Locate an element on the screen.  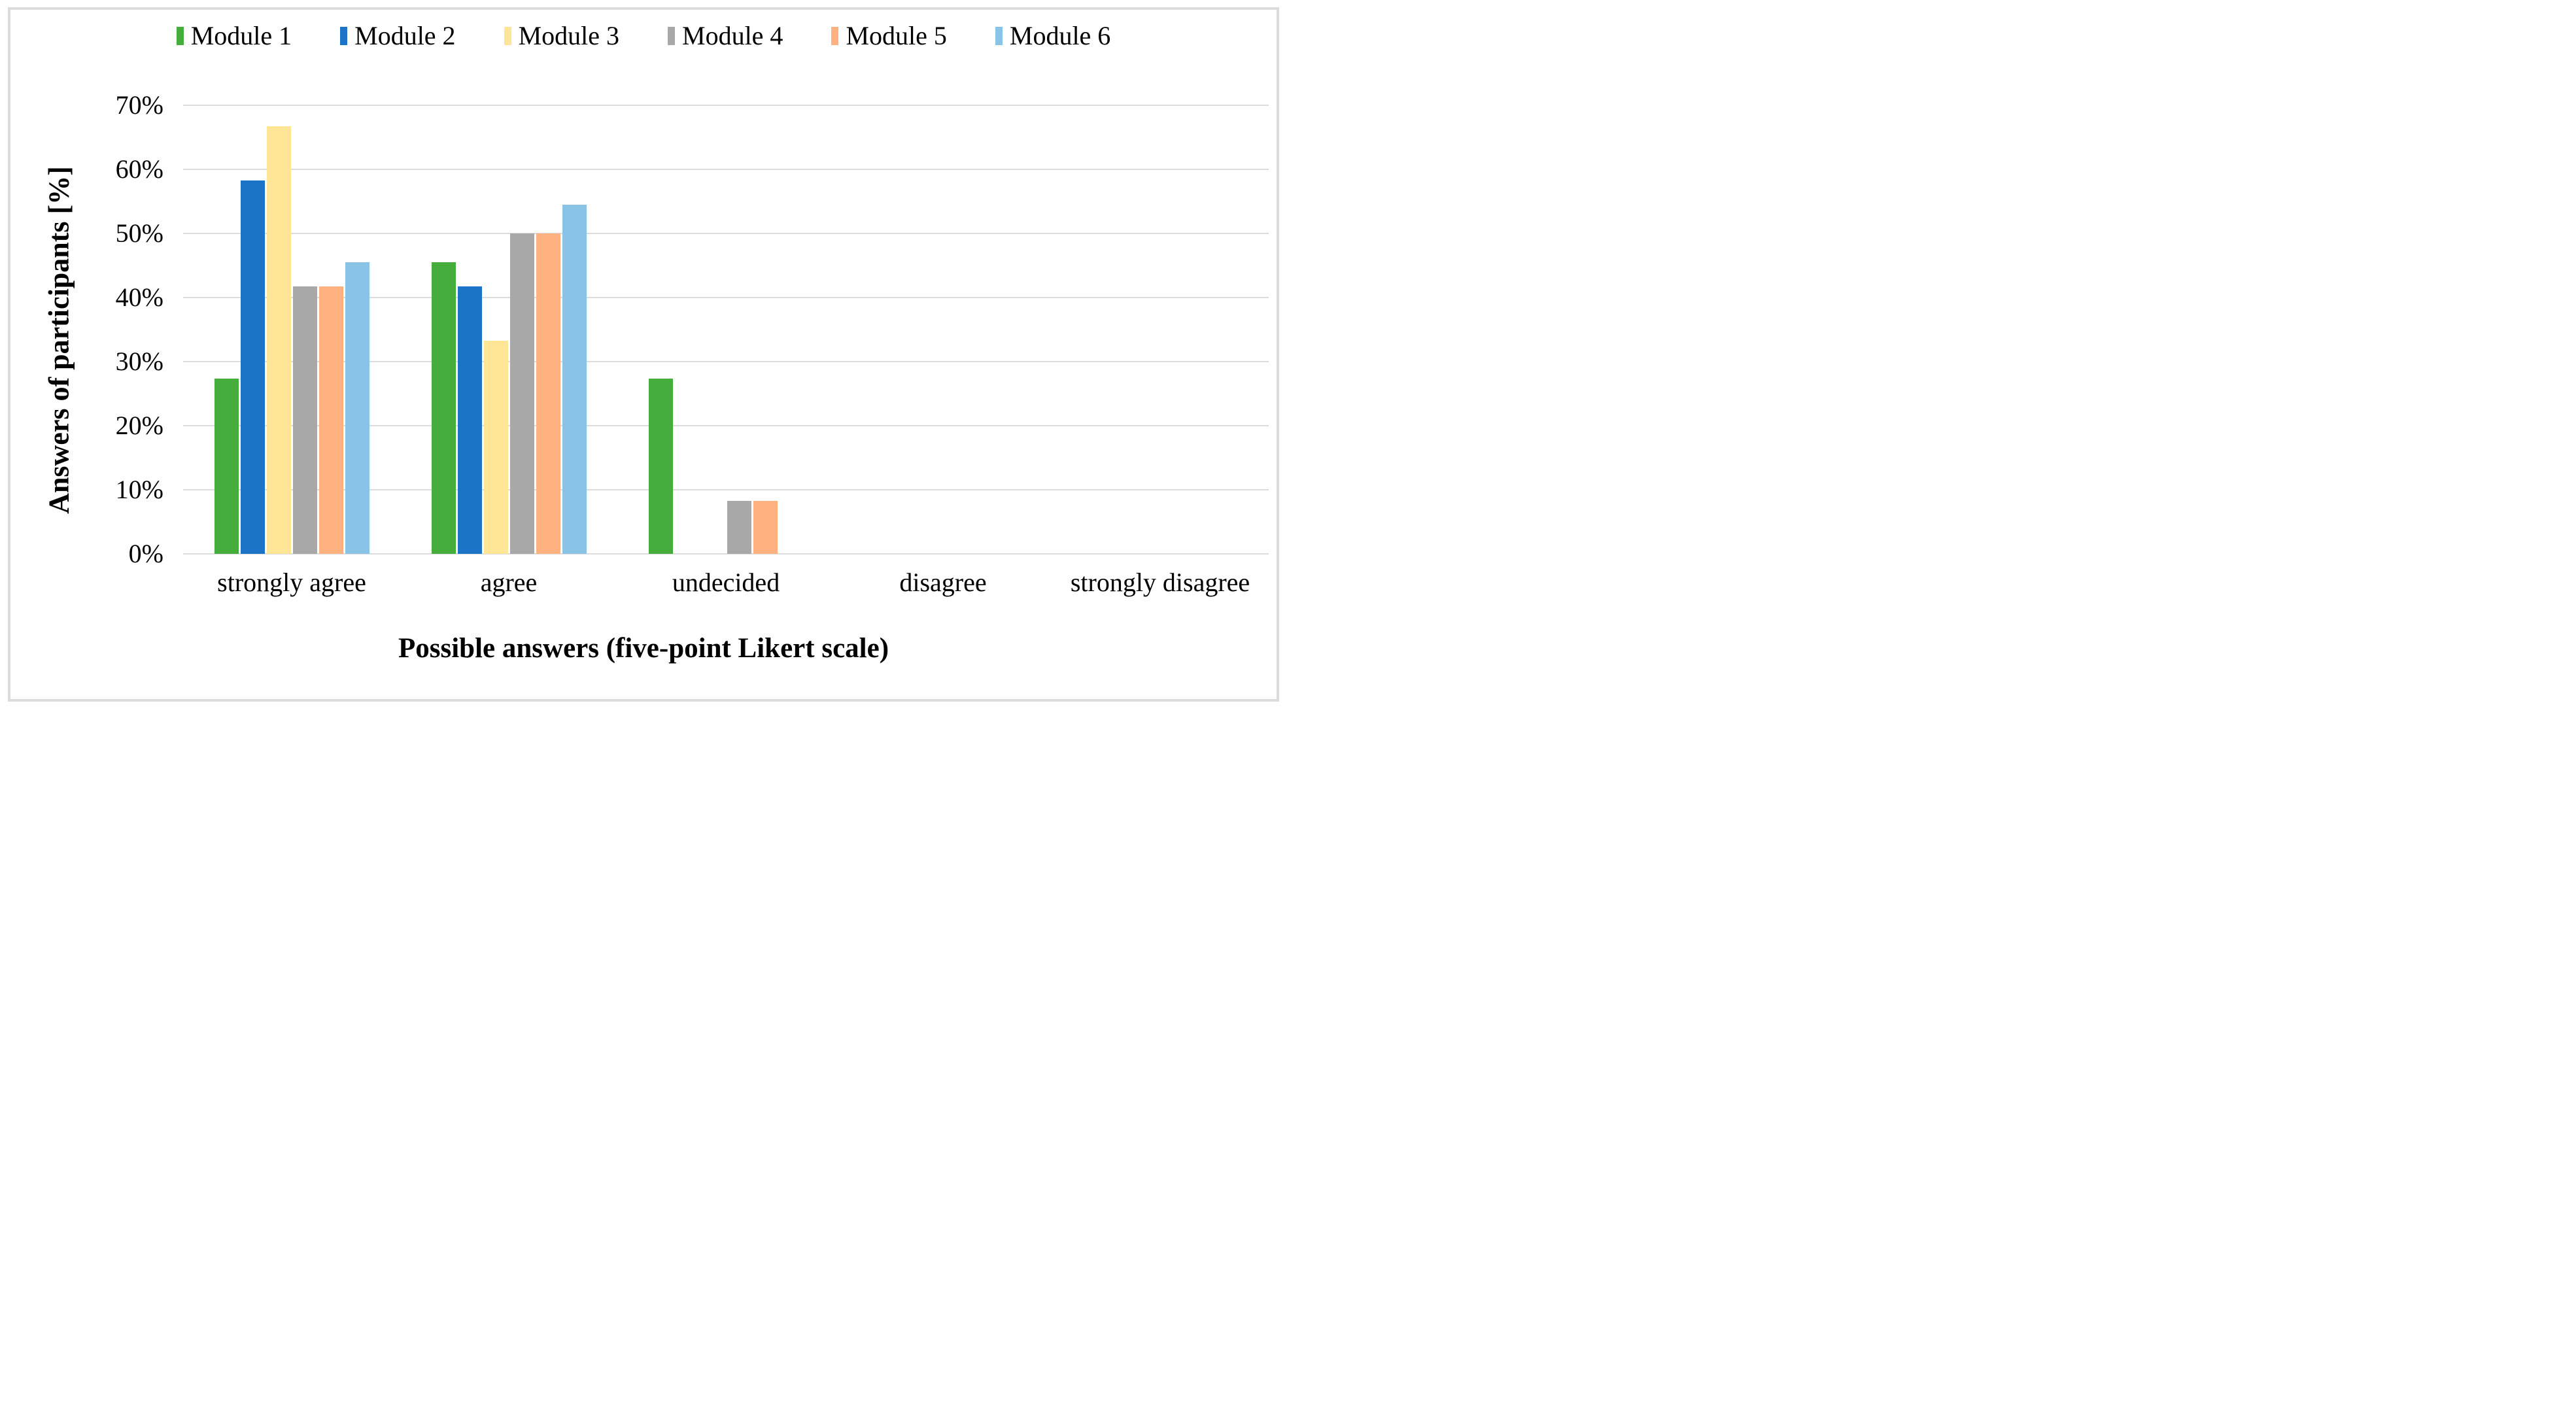
legend-item-4: Module 4 is located at coordinates (726, 36).